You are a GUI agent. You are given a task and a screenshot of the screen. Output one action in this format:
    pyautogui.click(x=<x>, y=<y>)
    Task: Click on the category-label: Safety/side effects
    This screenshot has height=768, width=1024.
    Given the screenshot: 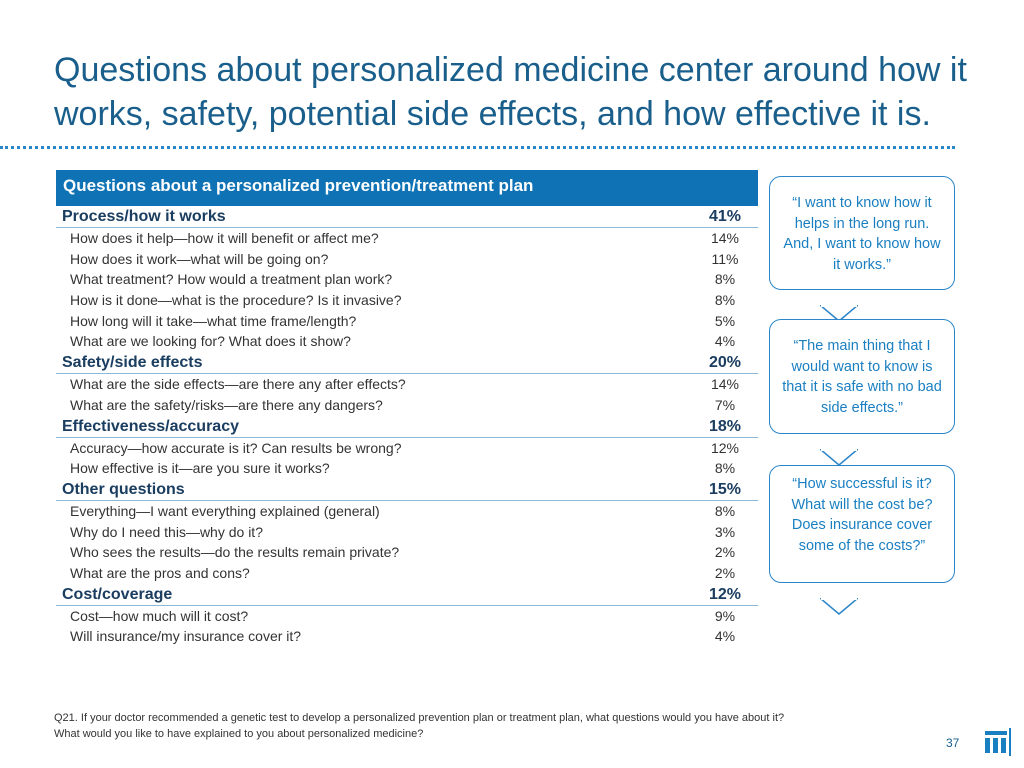 What is the action you would take?
    pyautogui.click(x=132, y=363)
    